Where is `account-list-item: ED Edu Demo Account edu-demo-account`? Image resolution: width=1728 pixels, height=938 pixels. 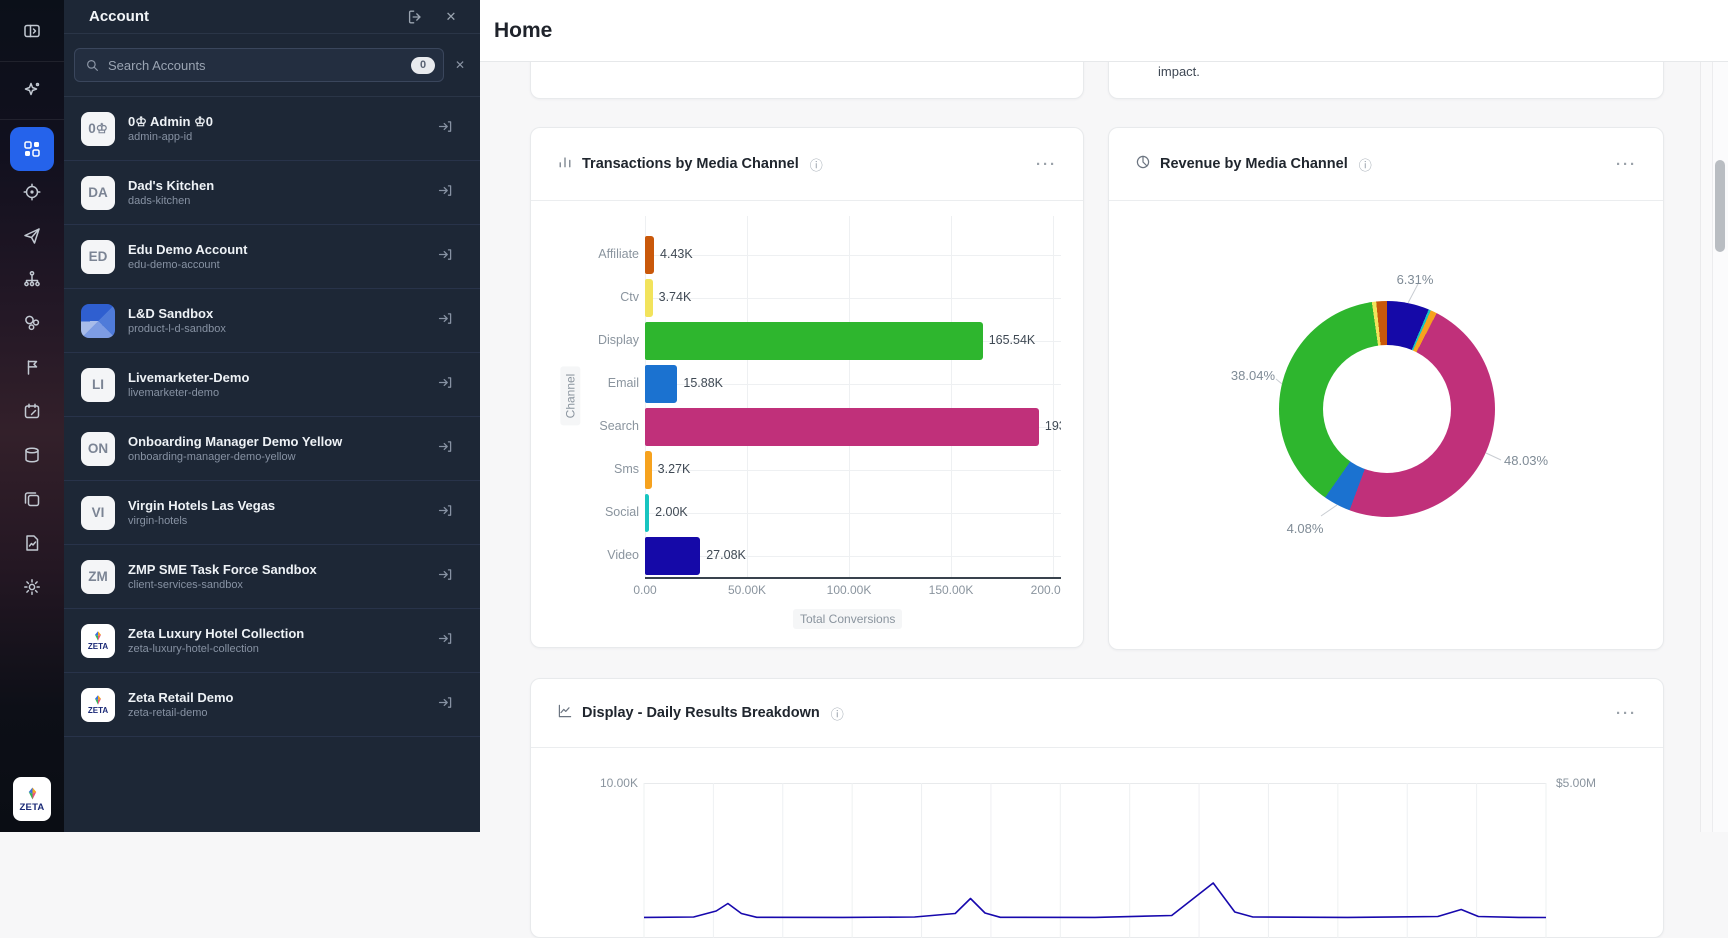
account-list-item: ED Edu Demo Account edu-demo-account is located at coordinates (272, 257).